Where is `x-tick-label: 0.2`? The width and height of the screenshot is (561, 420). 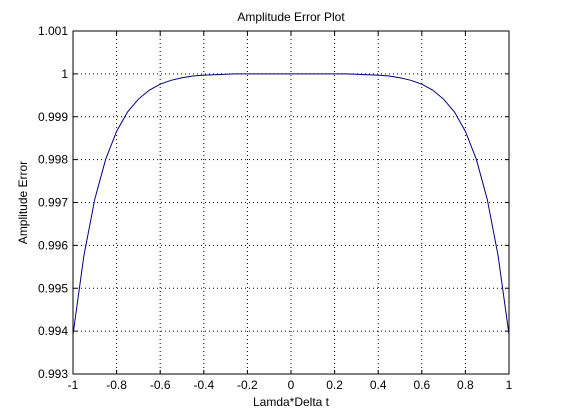 x-tick-label: 0.2 is located at coordinates (334, 385).